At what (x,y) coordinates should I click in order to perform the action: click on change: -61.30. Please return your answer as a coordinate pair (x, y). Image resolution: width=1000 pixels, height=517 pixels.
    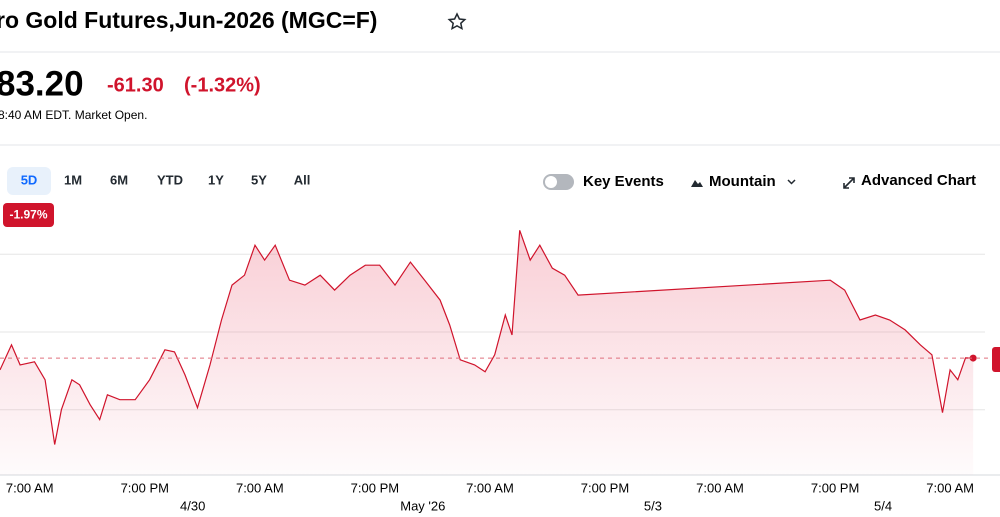
    Looking at the image, I should click on (135, 85).